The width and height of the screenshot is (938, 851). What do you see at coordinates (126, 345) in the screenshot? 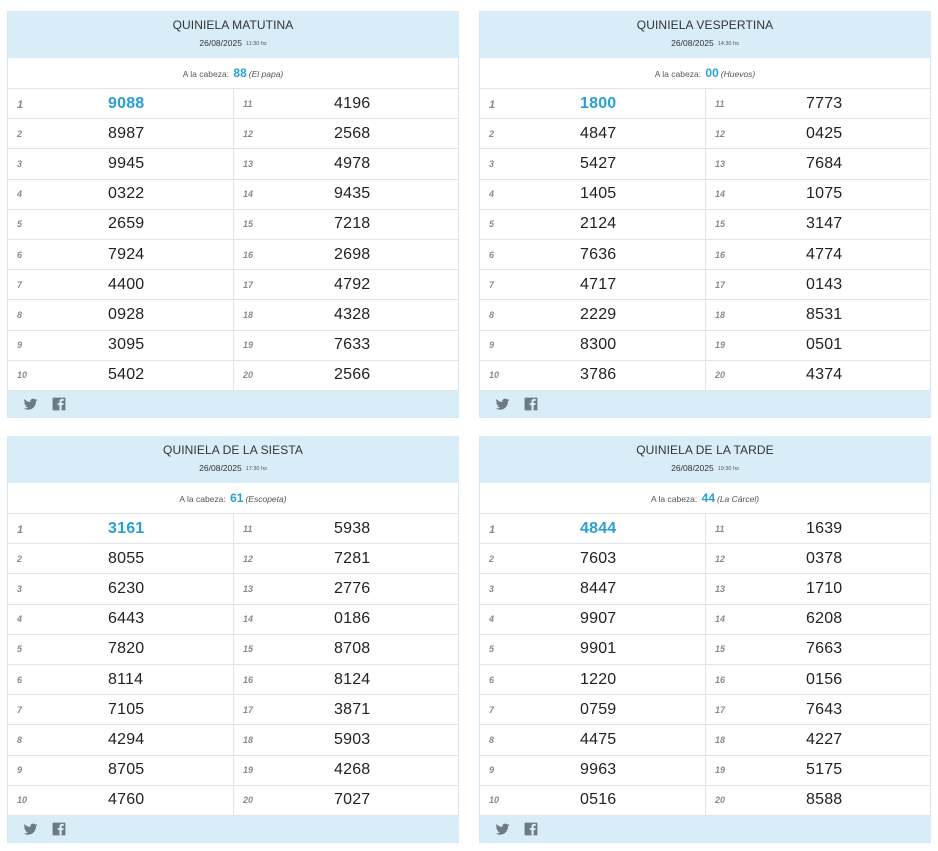
I see `result-number: 3095` at bounding box center [126, 345].